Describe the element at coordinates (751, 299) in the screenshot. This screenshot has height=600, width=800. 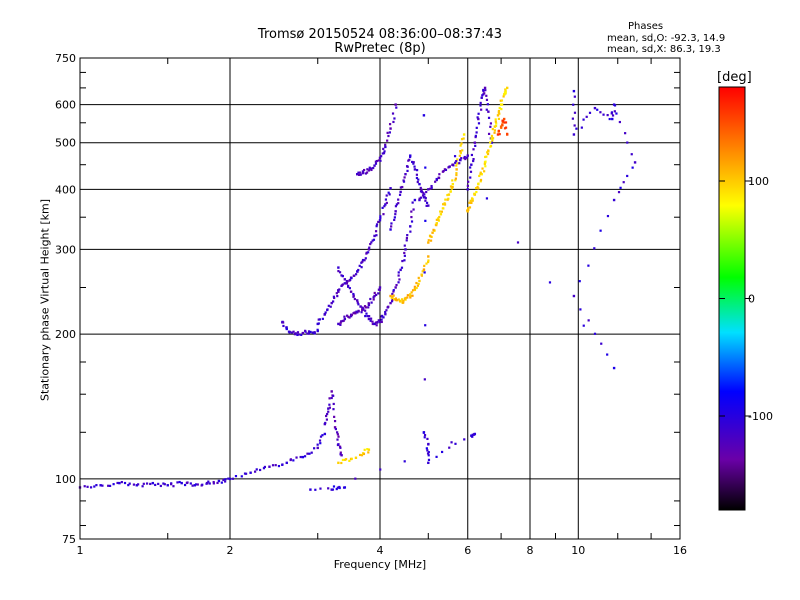
I see `colorbar-tick-label: 0` at that location.